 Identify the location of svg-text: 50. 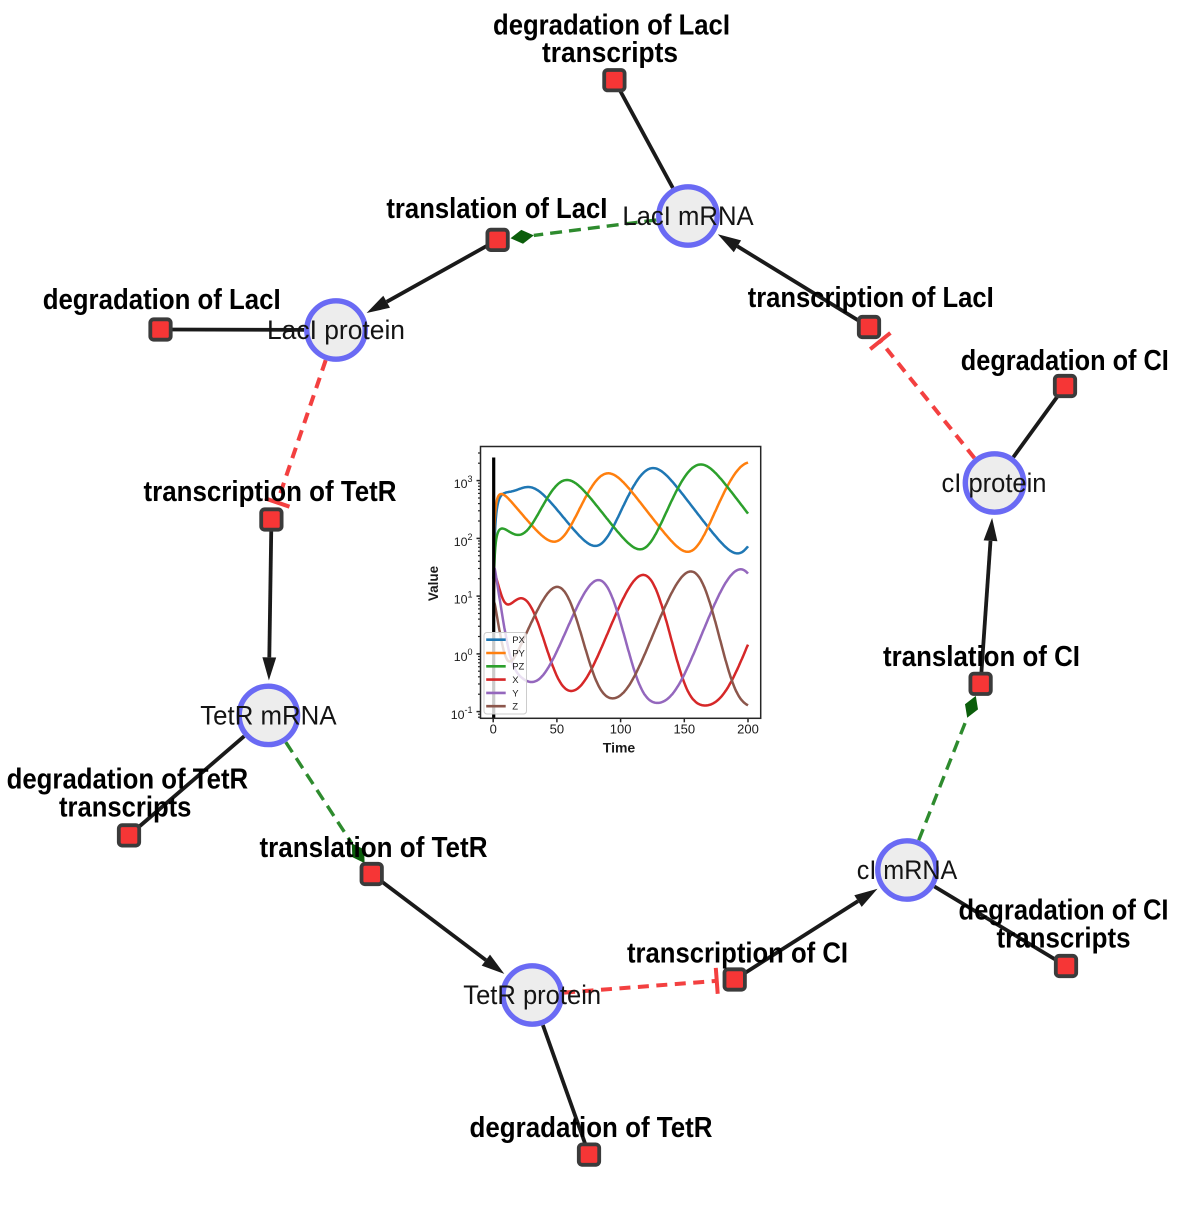
(557, 729).